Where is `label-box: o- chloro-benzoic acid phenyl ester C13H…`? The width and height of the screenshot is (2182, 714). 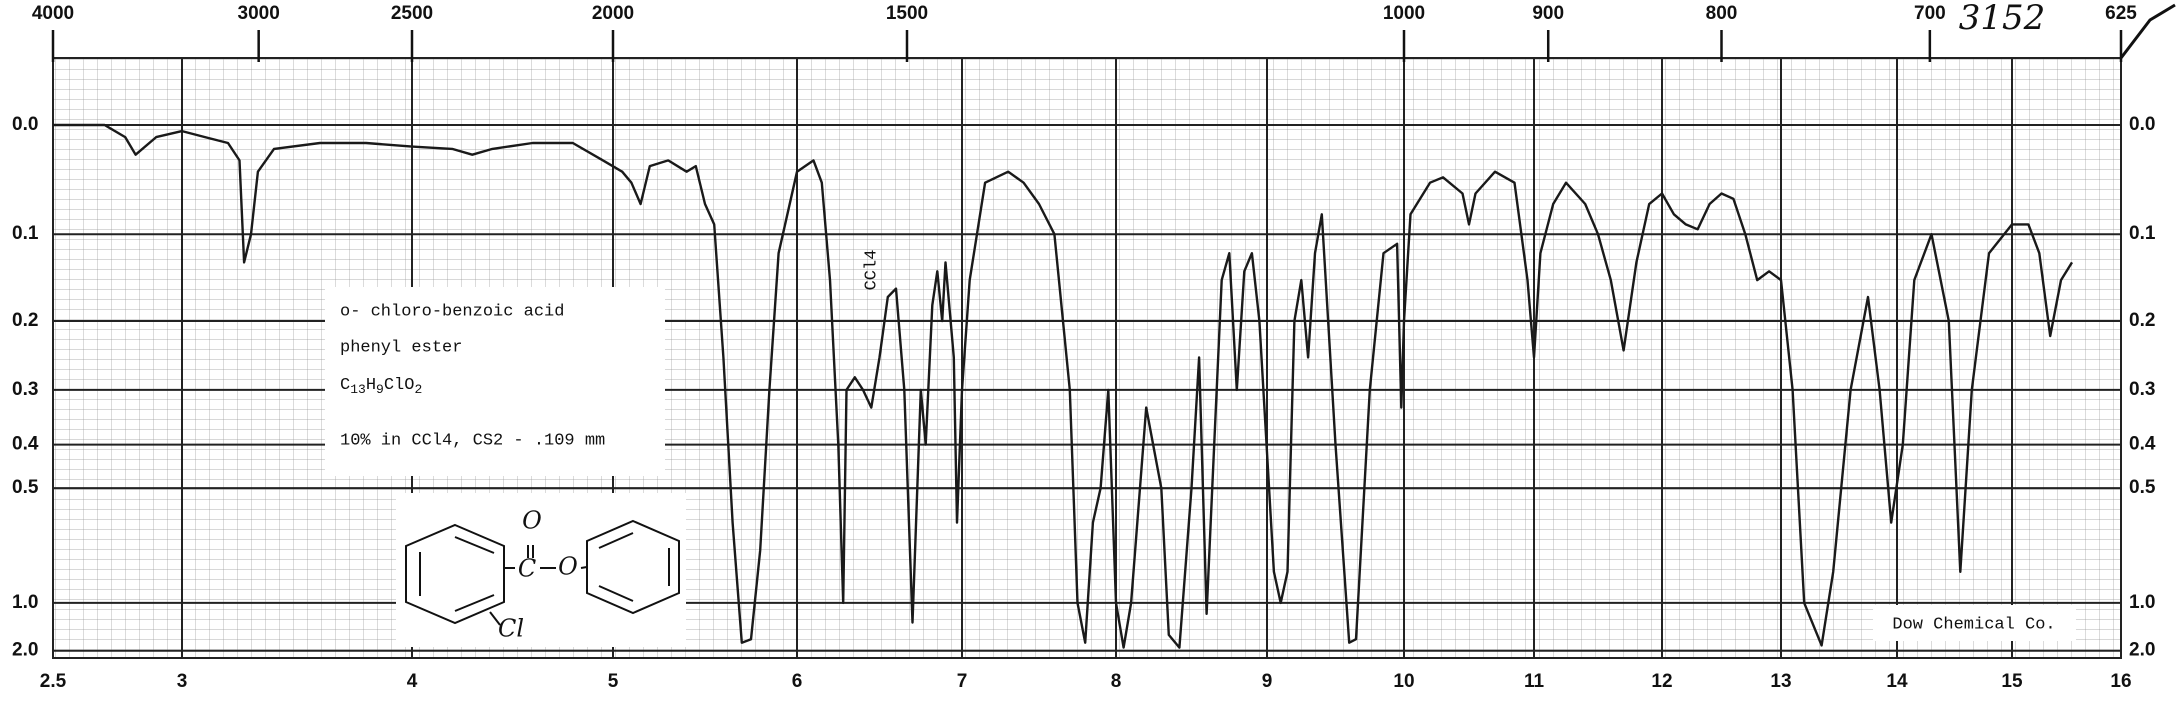
label-box: o- chloro-benzoic acid phenyl ester C13H… is located at coordinates (495, 381).